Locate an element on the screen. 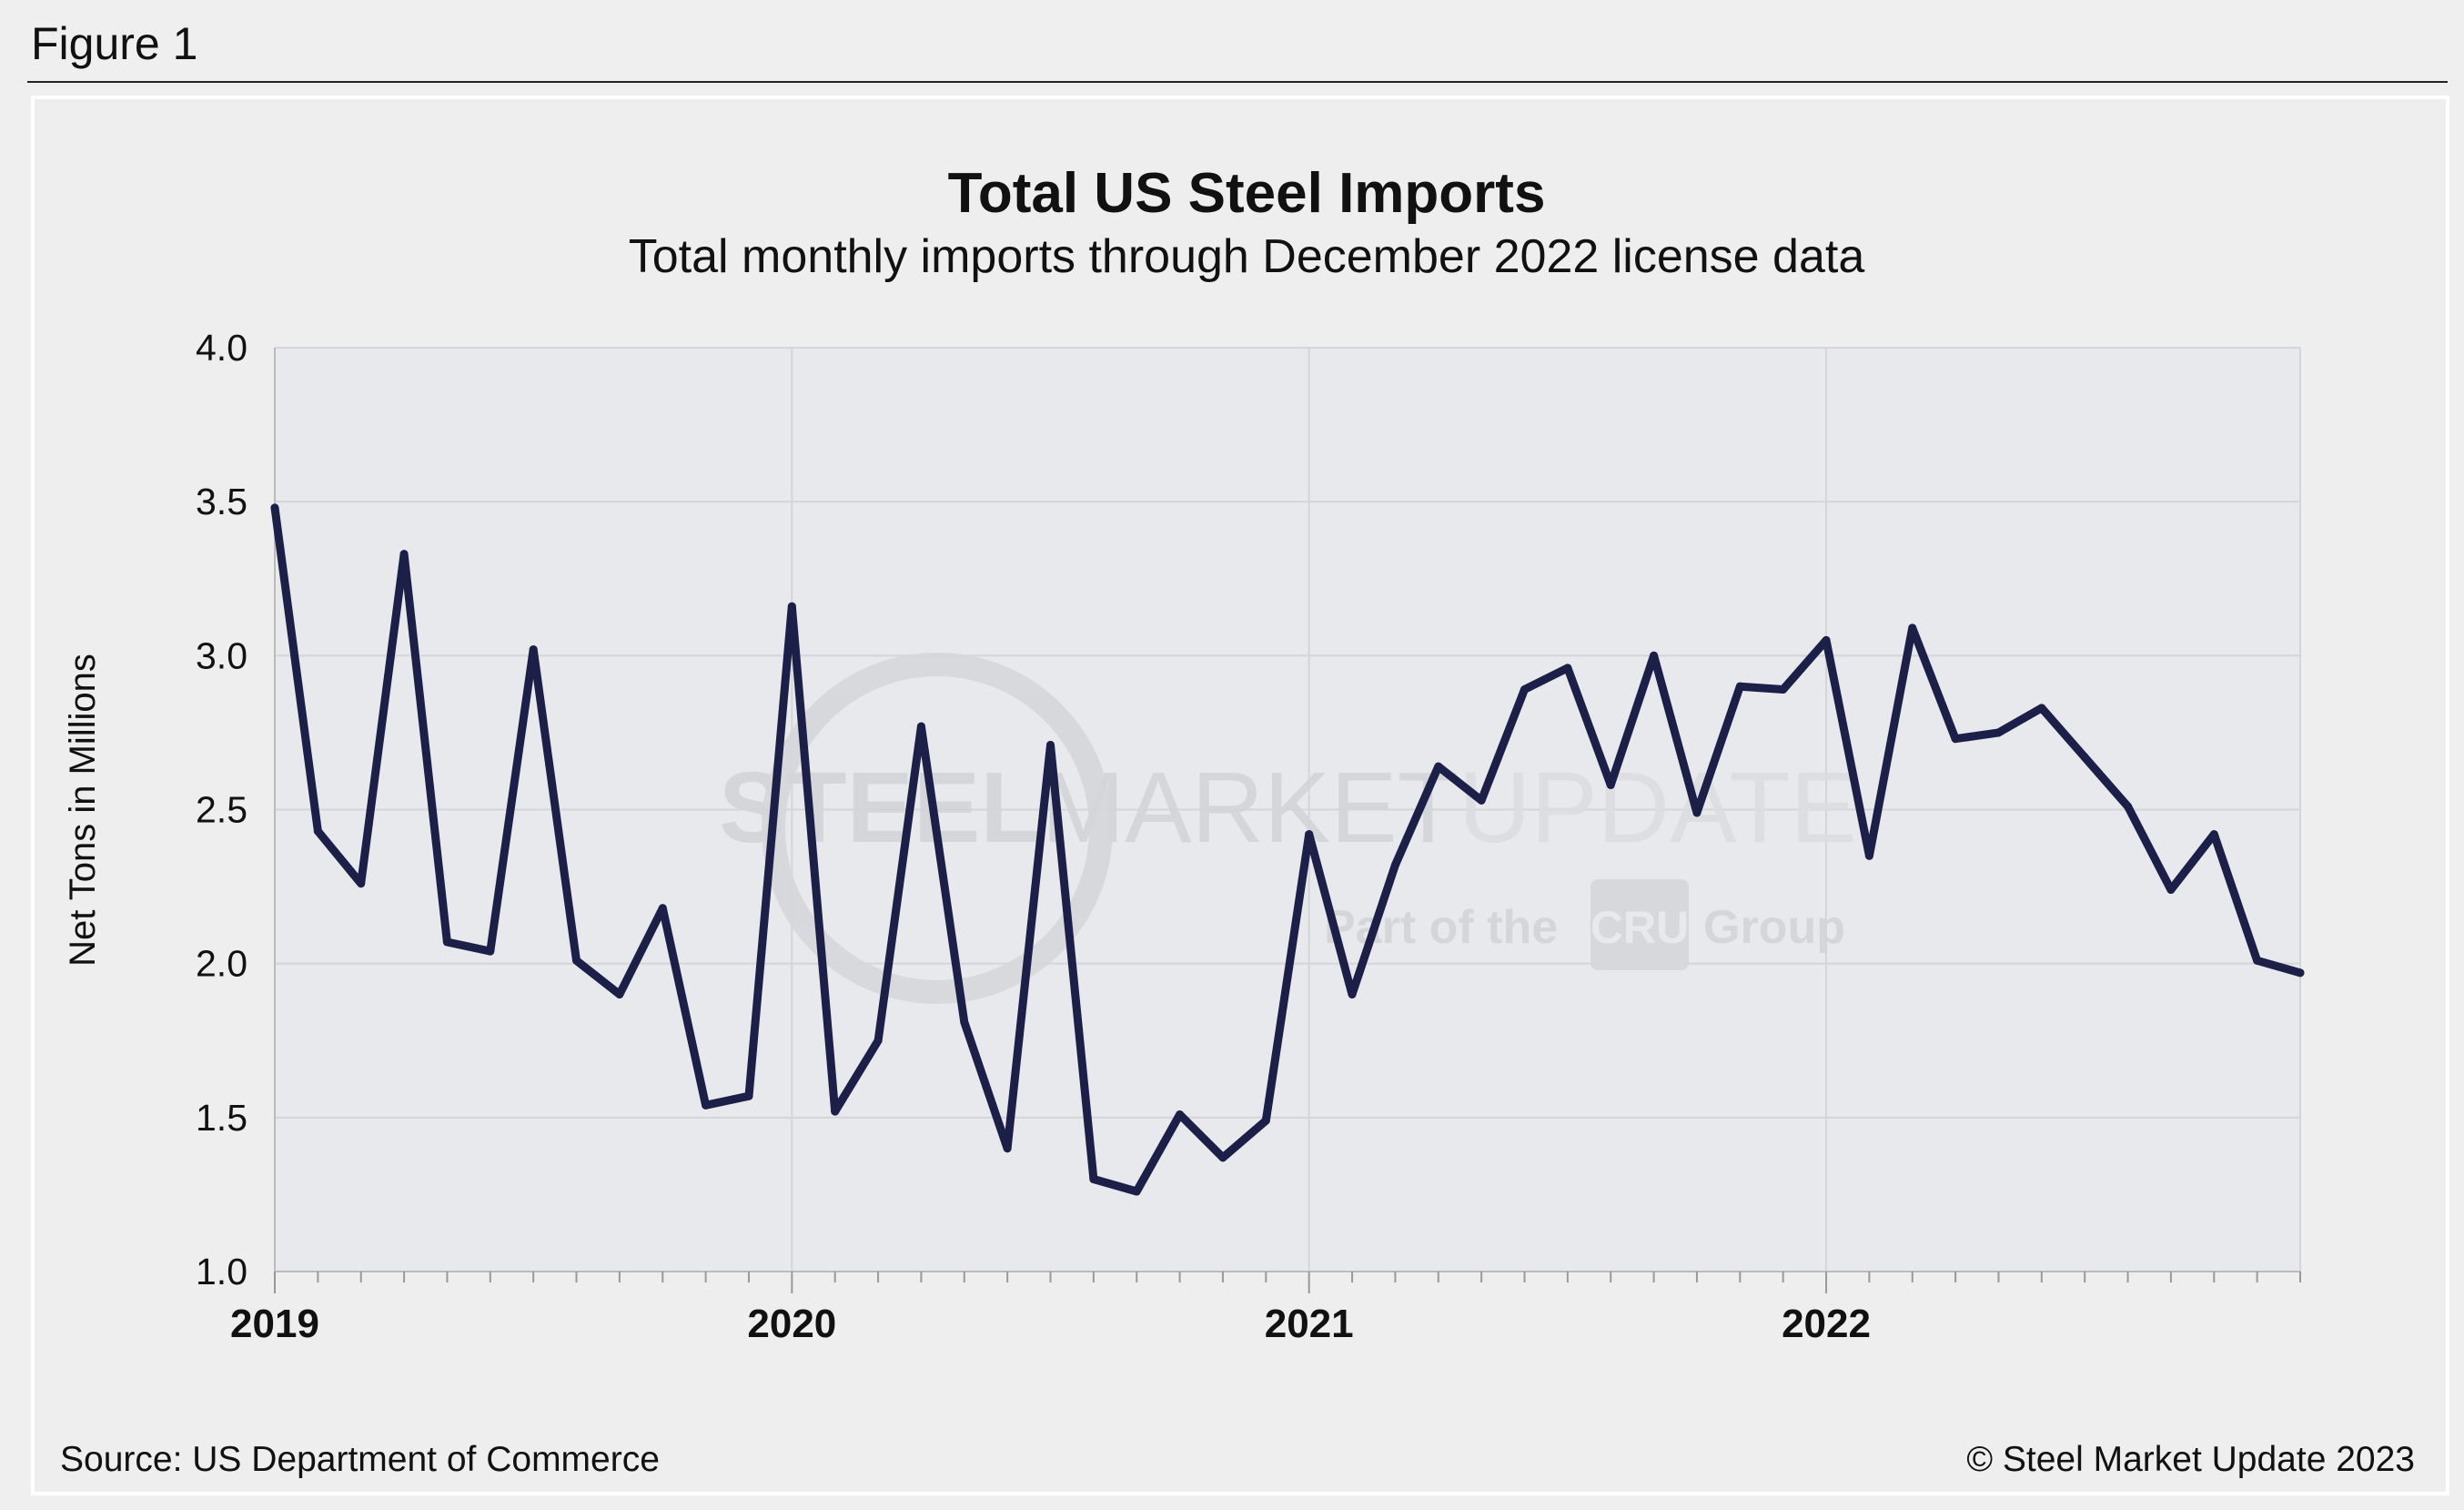 The height and width of the screenshot is (1510, 2464). chart-title: Total US Steel Imports is located at coordinates (1247, 193).